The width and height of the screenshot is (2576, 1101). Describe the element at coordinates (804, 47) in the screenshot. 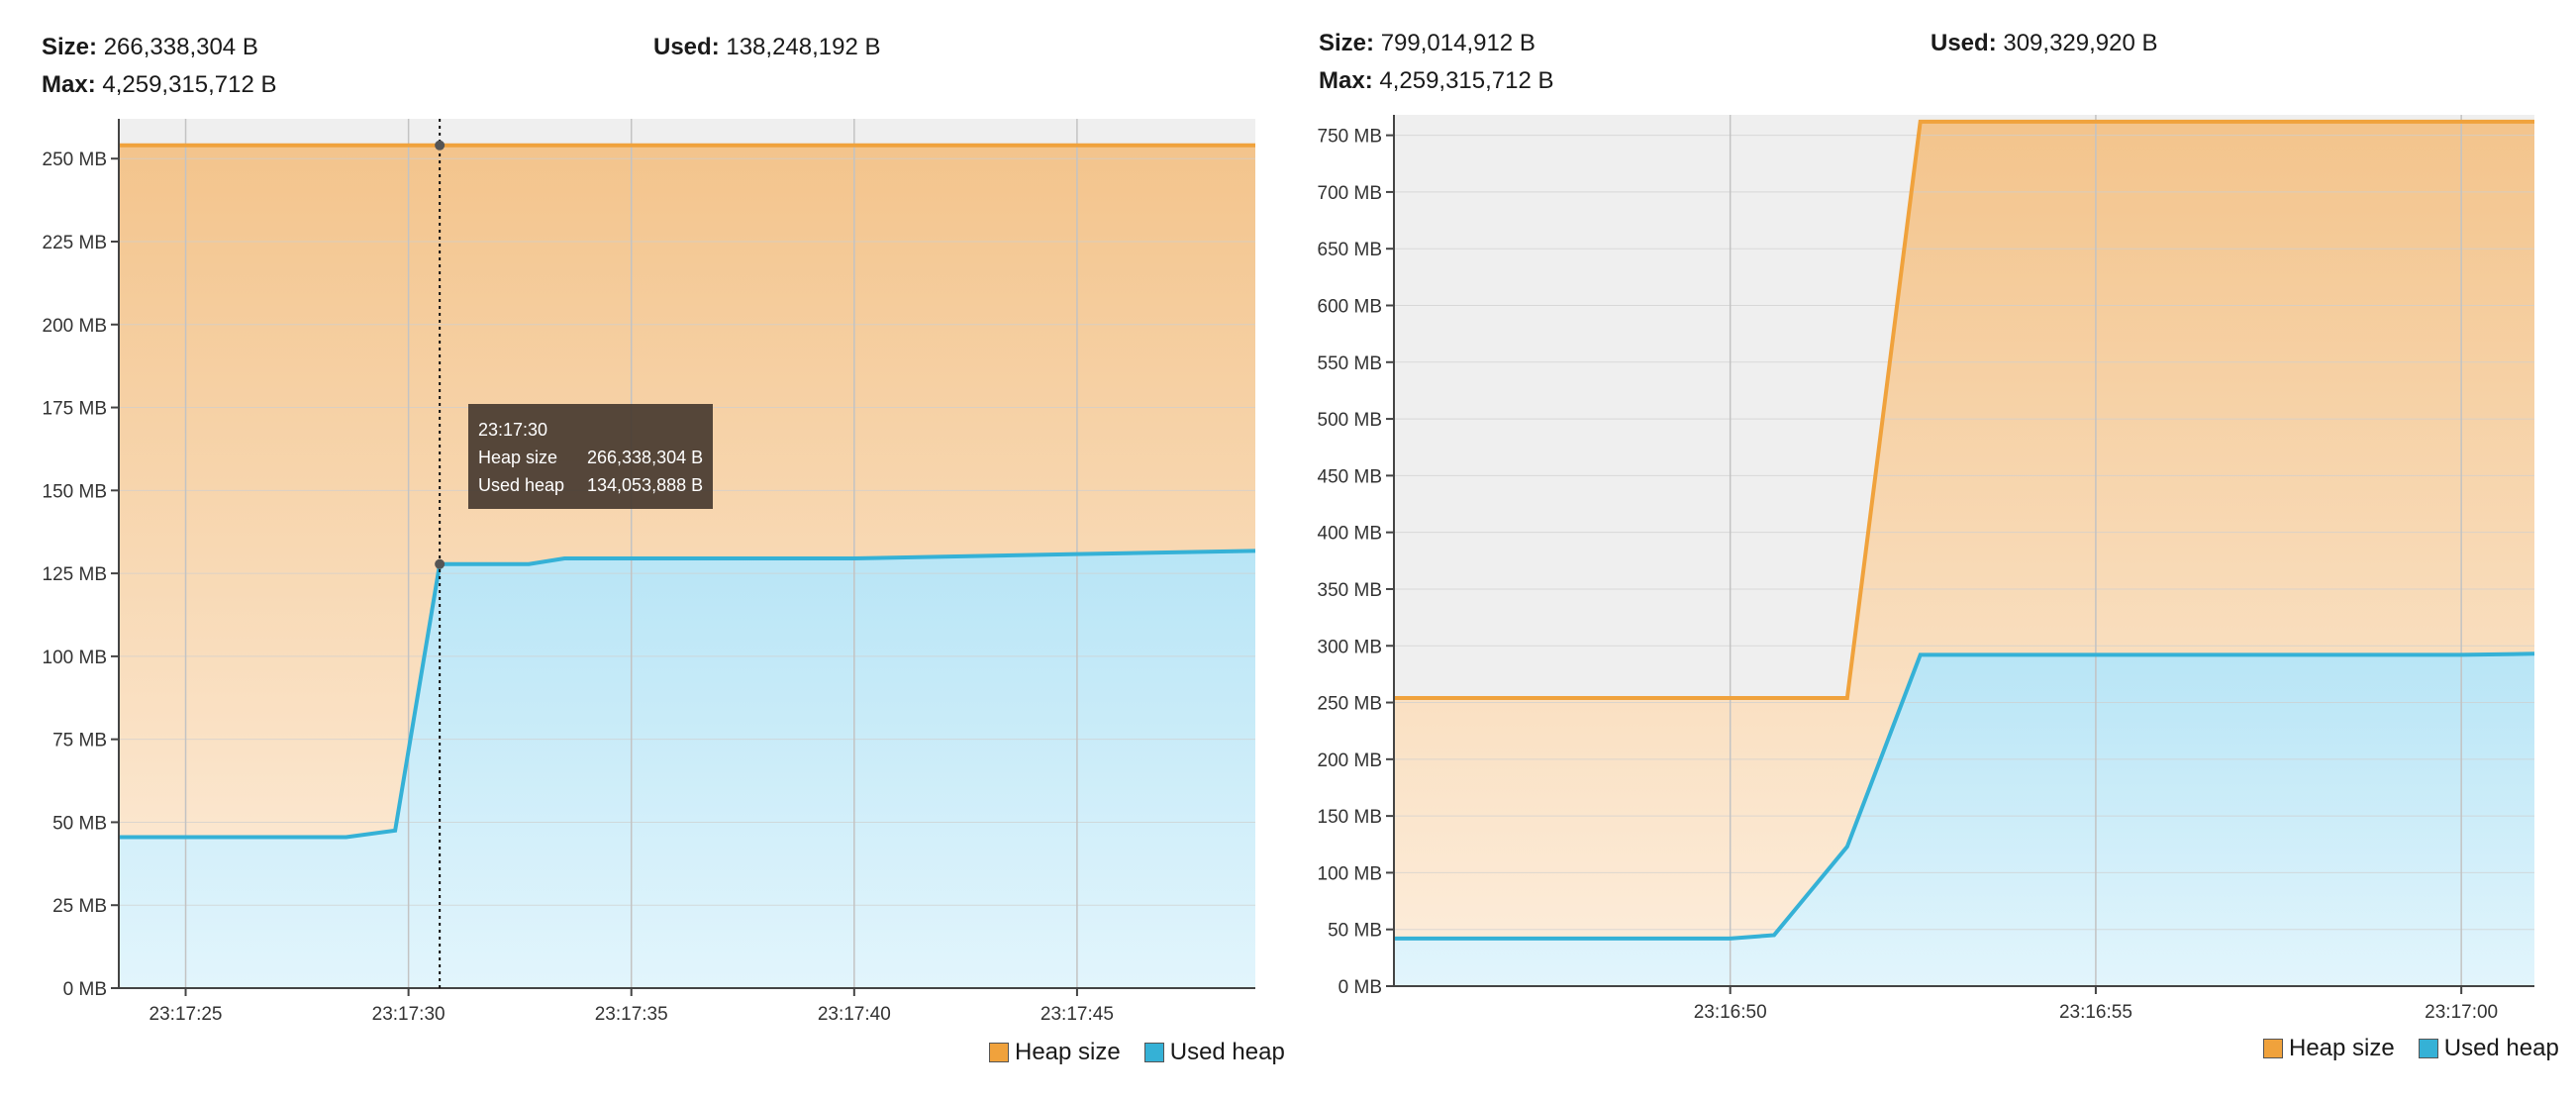

I see `used-value: 138,248,192 B` at that location.